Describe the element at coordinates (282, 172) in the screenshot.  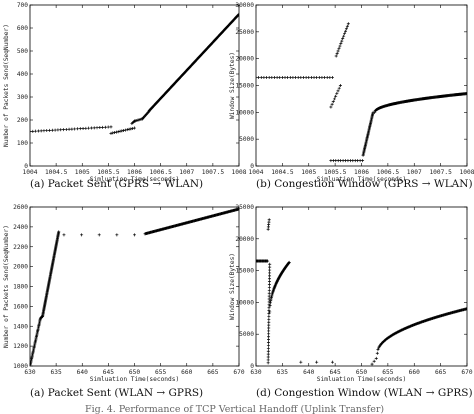
I see `x-tick-label: 1004.5` at that location.